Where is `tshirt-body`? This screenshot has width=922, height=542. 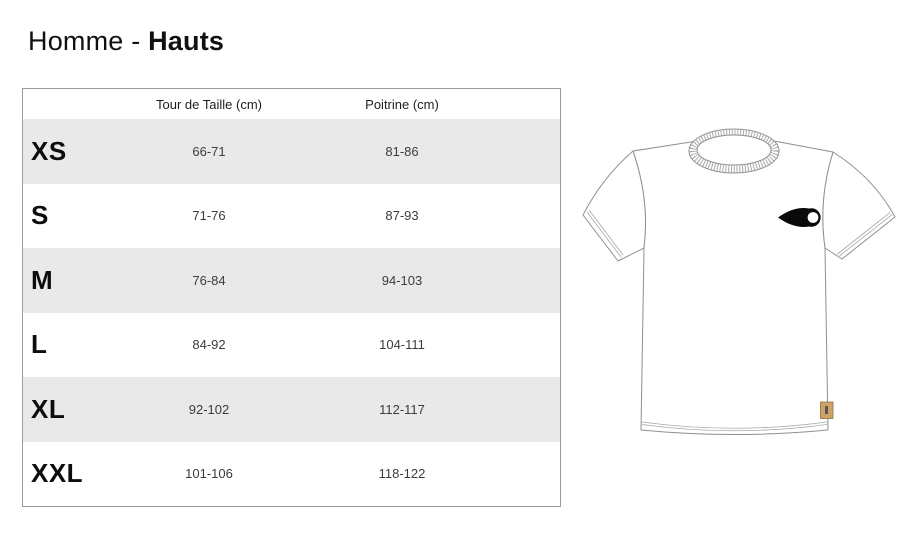 tshirt-body is located at coordinates (733, 287).